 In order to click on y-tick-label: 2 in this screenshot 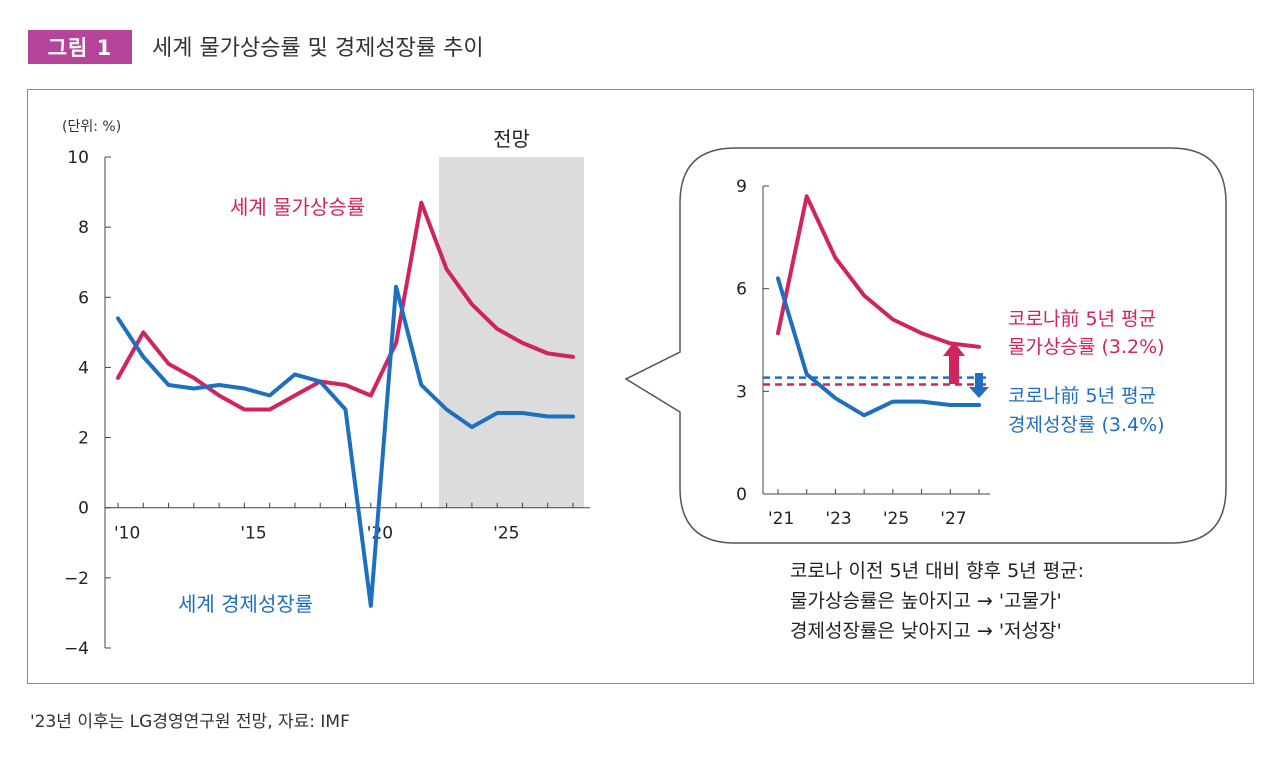, I will do `click(83, 439)`.